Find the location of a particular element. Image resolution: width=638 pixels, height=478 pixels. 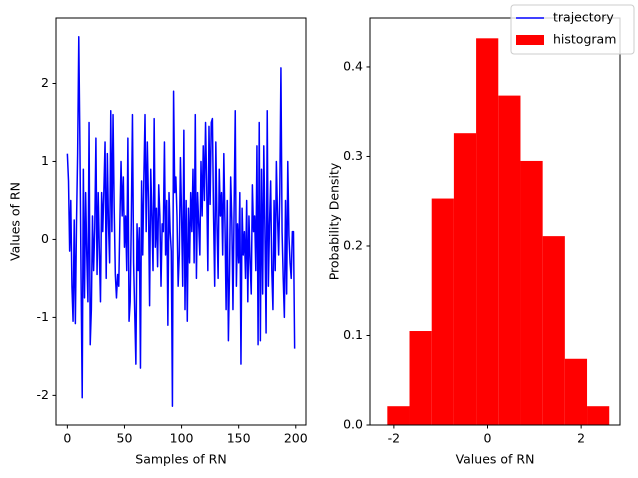

y-tick-label: -2 is located at coordinates (43, 394).